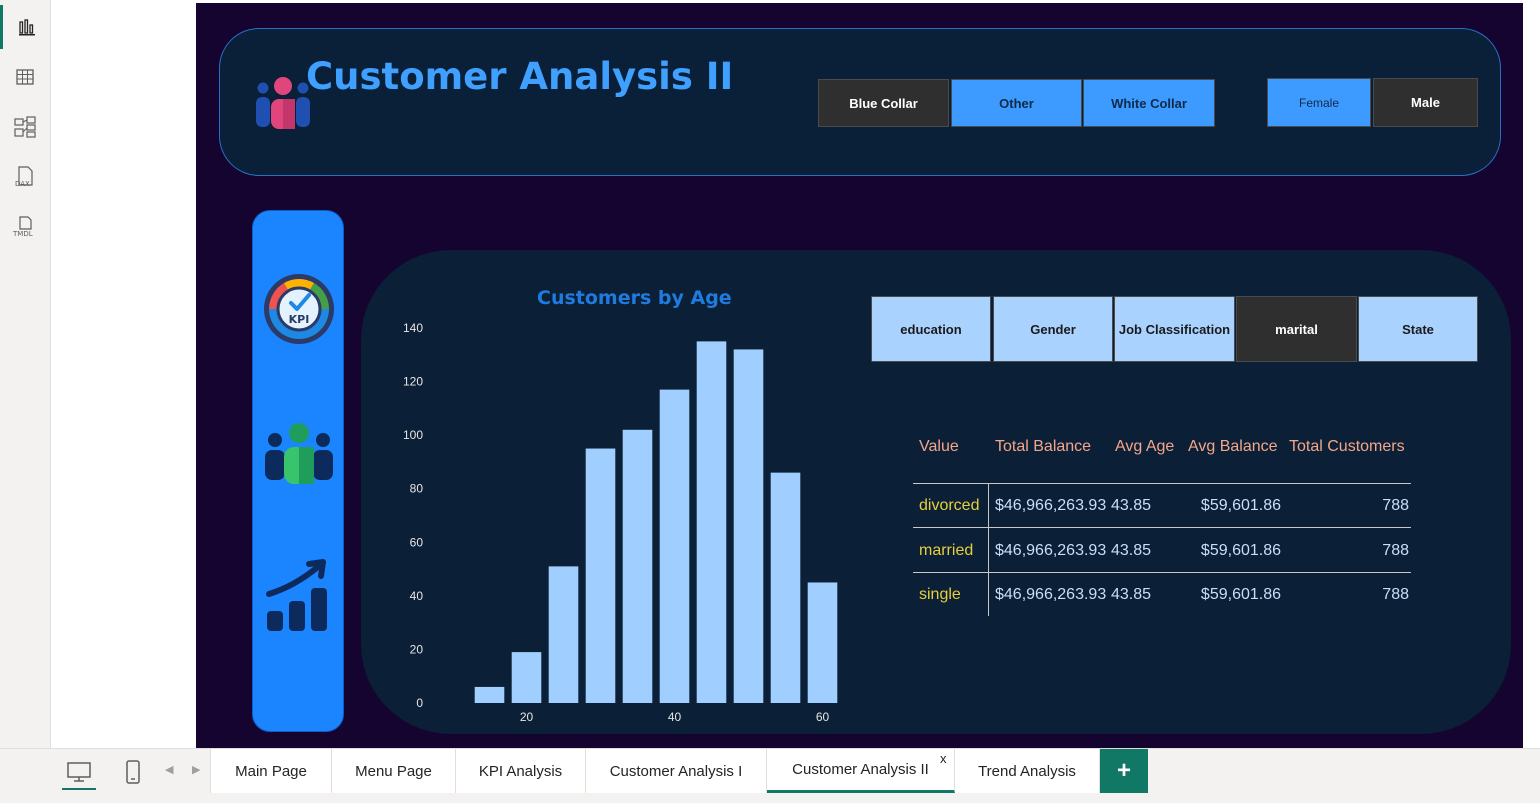  I want to click on y-tick-label: 80, so click(417, 489).